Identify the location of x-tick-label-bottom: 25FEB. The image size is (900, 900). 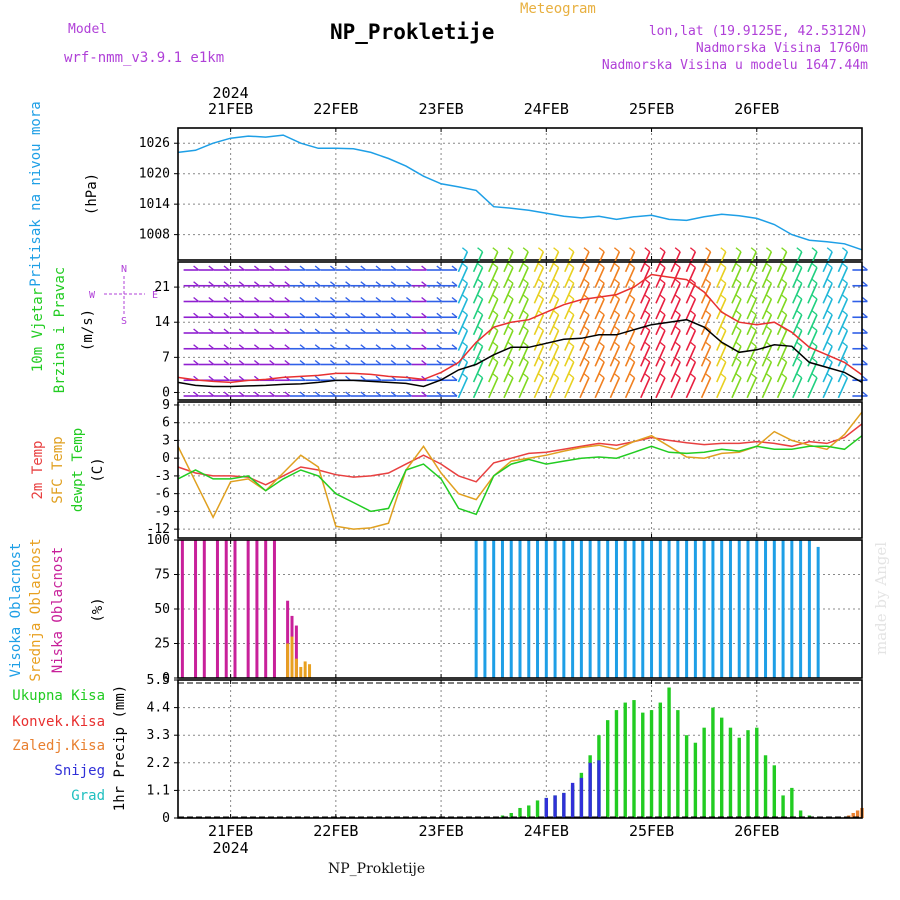
(651, 831).